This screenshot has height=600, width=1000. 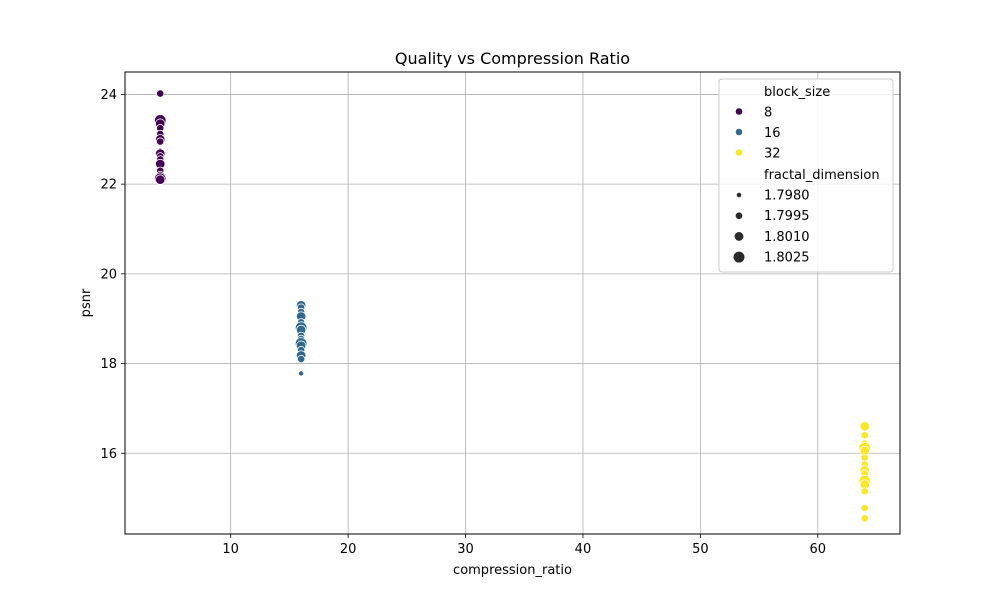 What do you see at coordinates (348, 549) in the screenshot?
I see `x-tick-label: 20` at bounding box center [348, 549].